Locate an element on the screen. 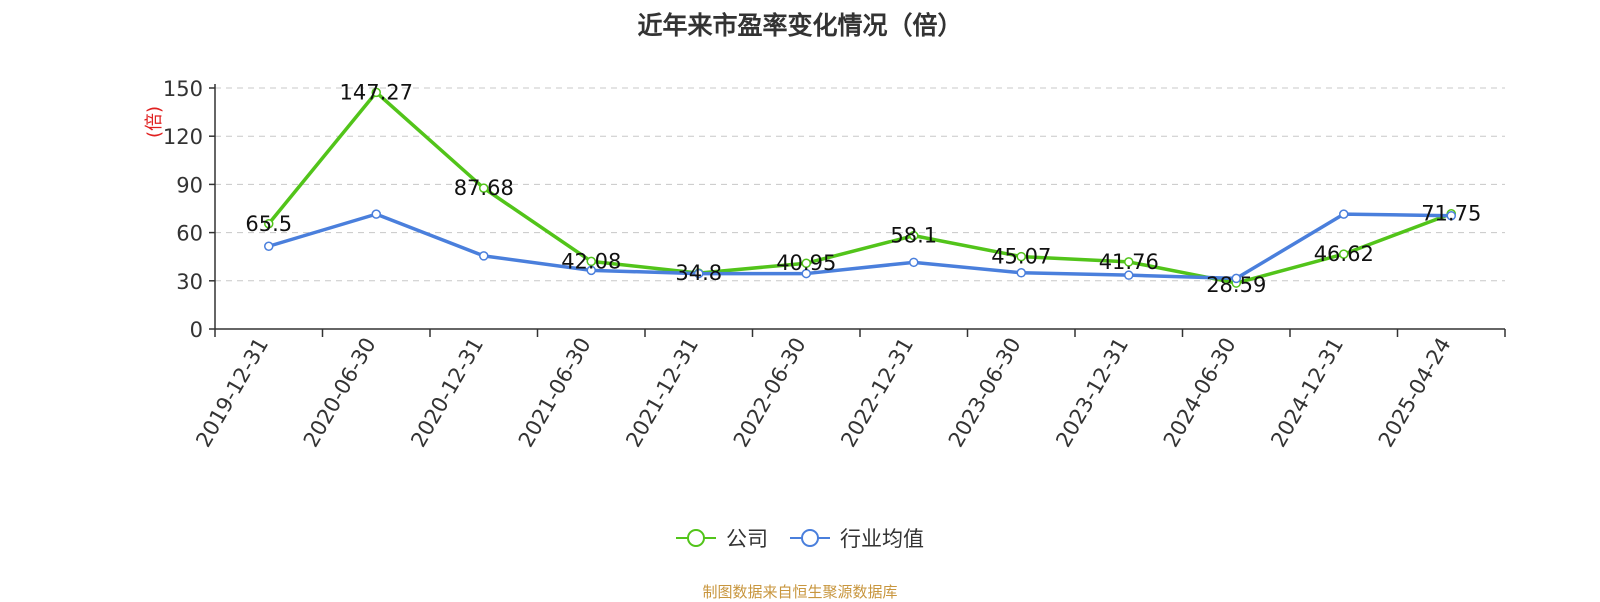  data-label: 46.62 is located at coordinates (1344, 254).